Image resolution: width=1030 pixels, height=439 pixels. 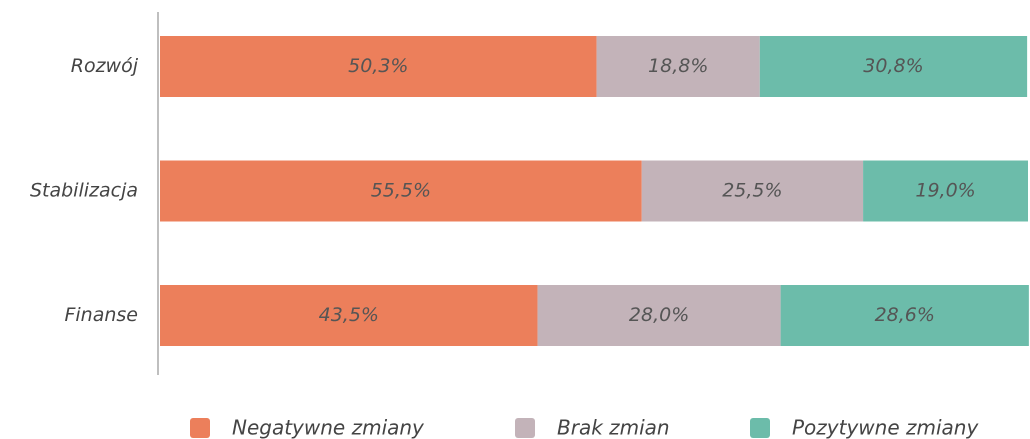 I want to click on data-label: 55,5%, so click(x=401, y=191).